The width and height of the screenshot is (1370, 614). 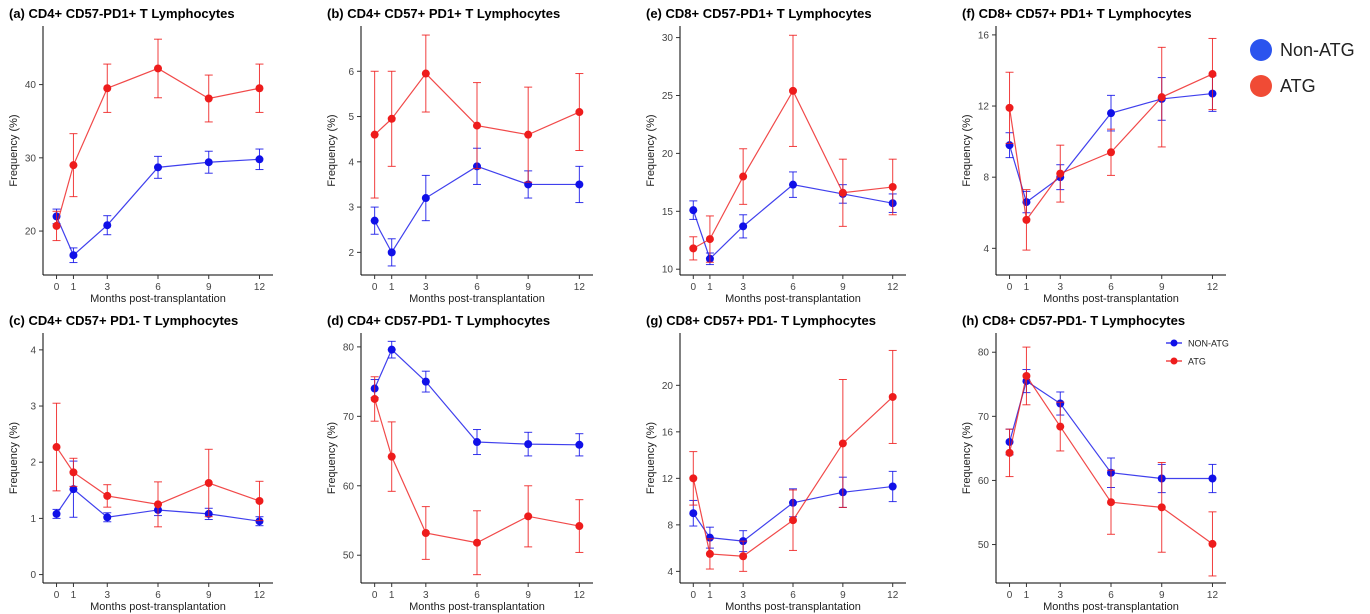 What do you see at coordinates (14, 150) in the screenshot?
I see `y-axis-label: Frequency (%)` at bounding box center [14, 150].